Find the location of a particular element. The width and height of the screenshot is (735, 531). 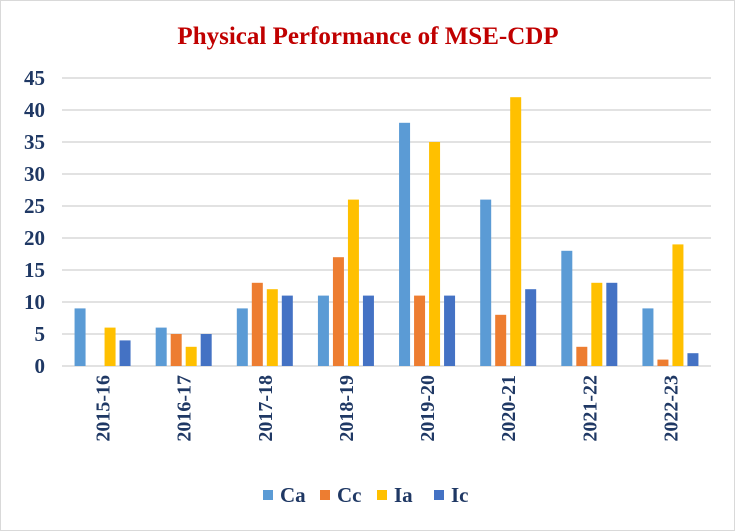

x-tick-label: 2017-18 is located at coordinates (266, 408).